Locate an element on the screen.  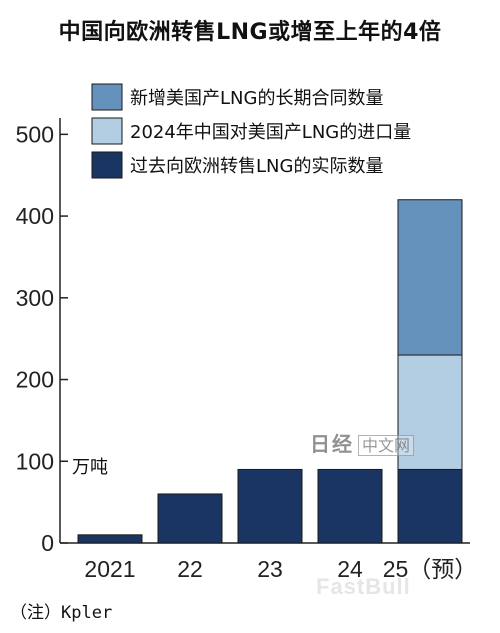
y-tick-label: 500 is located at coordinates (35, 134).